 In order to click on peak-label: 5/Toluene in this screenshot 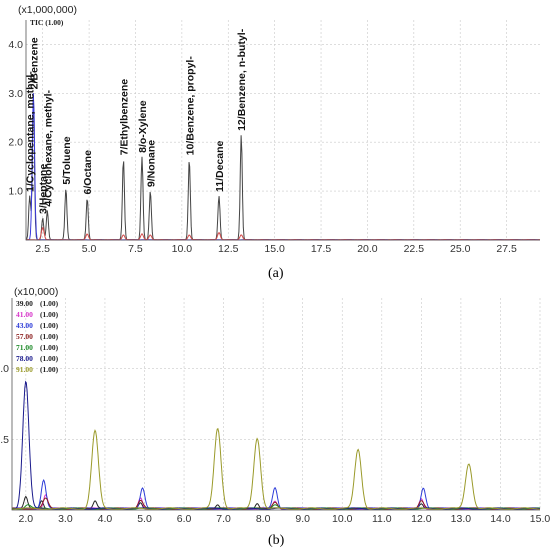, I will do `click(67, 160)`.